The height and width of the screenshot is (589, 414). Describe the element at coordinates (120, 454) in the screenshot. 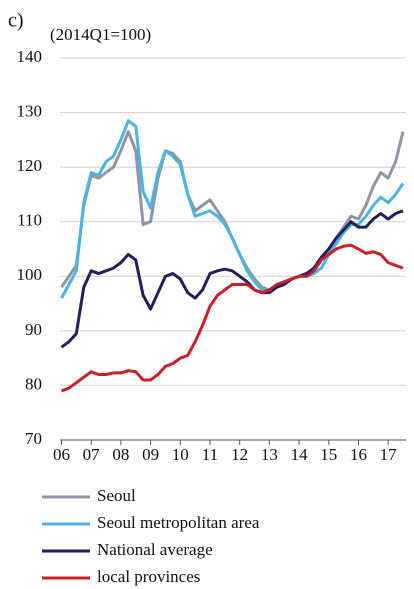

I see `x-tick-label: 08` at that location.